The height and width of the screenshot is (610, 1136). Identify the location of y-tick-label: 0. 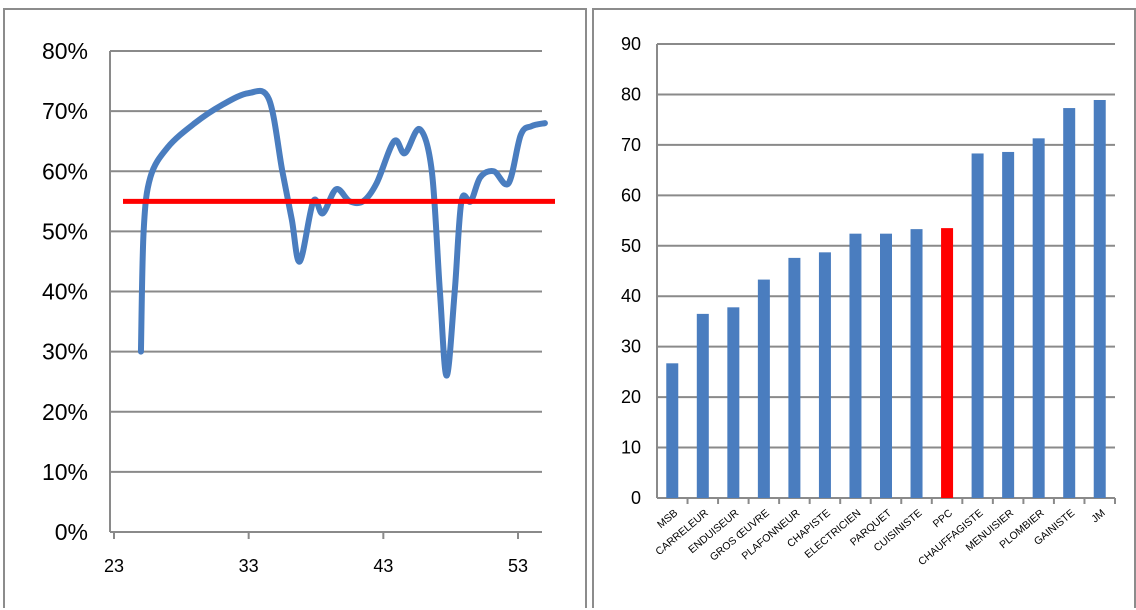
(636, 498).